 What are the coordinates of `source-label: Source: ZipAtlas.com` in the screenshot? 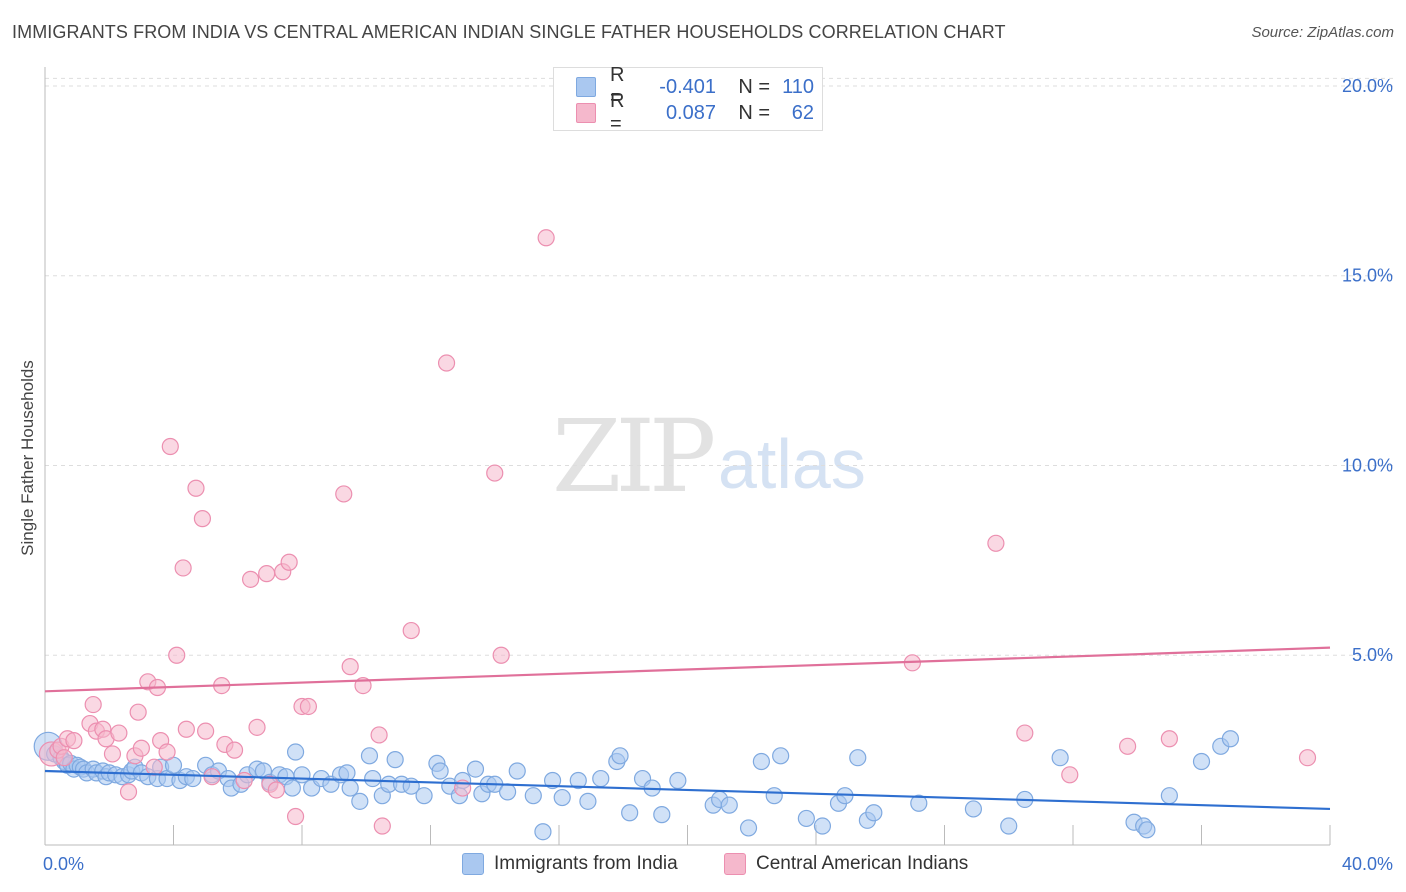 It's located at (1322, 32).